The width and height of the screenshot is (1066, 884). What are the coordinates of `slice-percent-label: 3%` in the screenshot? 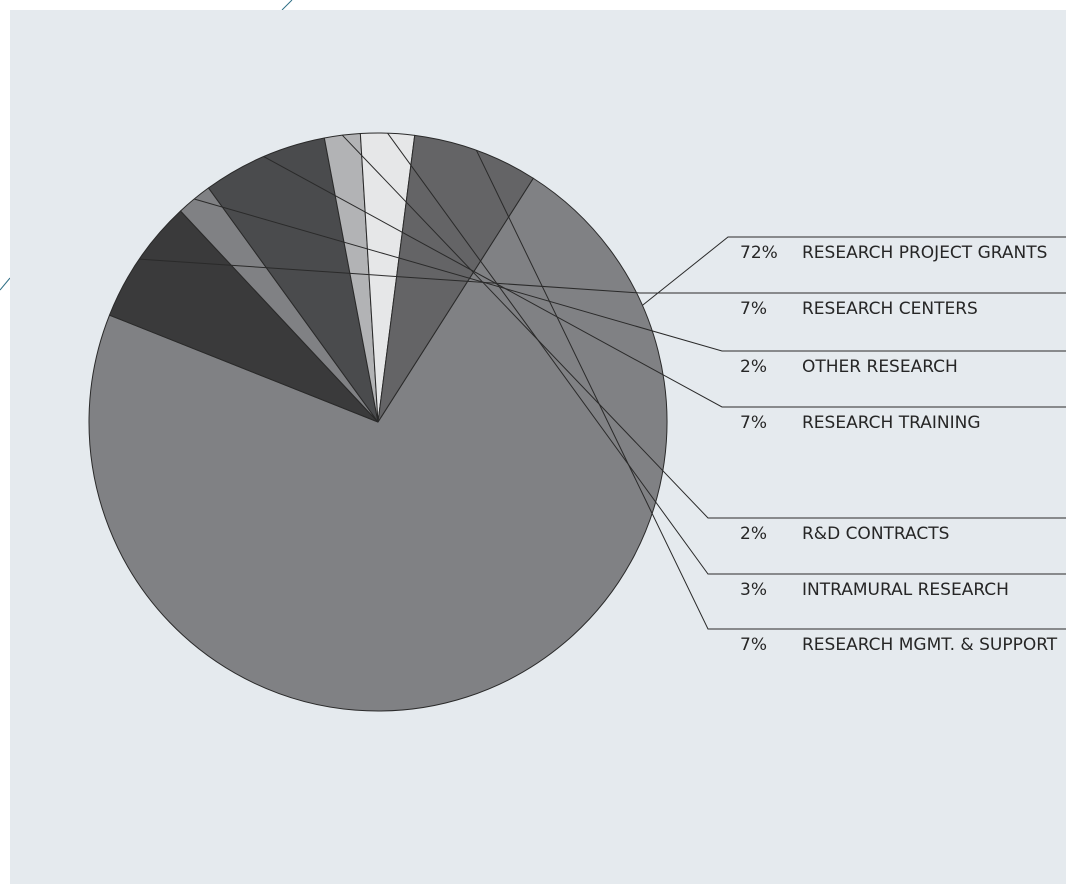 It's located at (753, 590).